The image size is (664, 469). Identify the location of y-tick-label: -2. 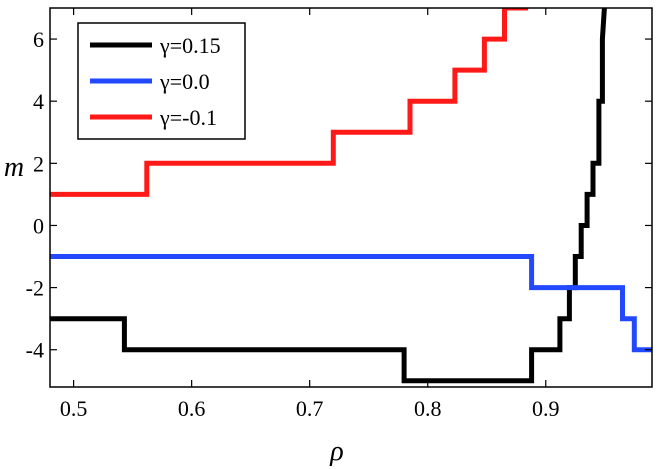
(35, 288).